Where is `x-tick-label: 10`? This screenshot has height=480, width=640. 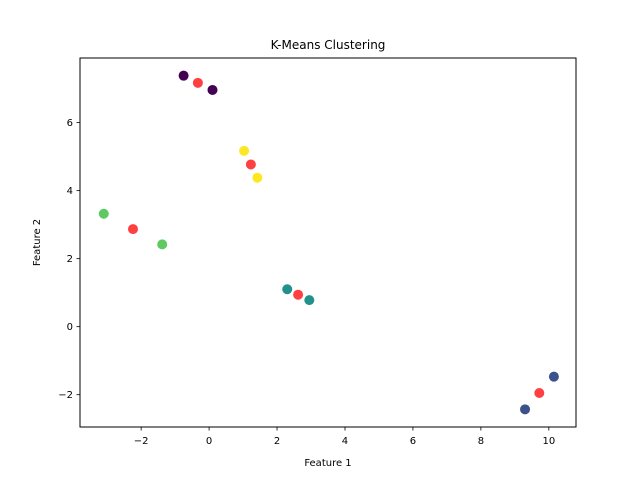 x-tick-label: 10 is located at coordinates (548, 441).